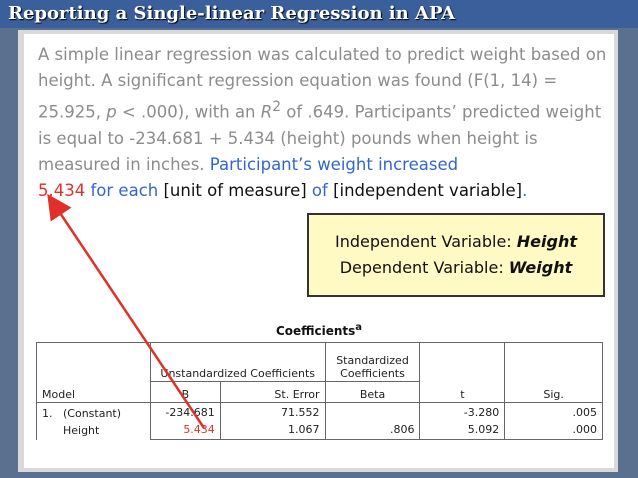  What do you see at coordinates (424, 267) in the screenshot?
I see `text: Dependent Variable:` at bounding box center [424, 267].